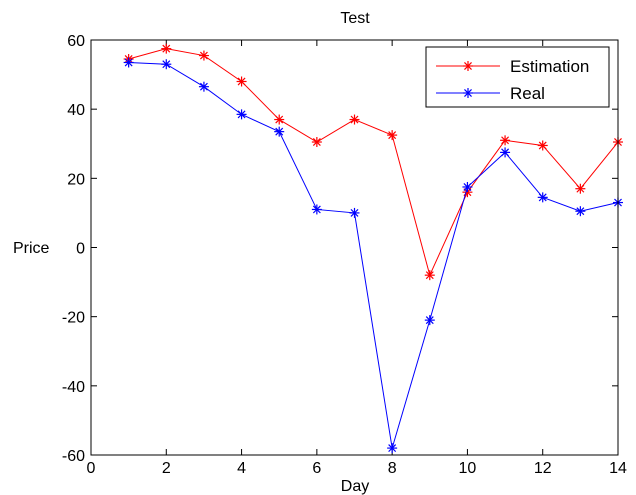 Image resolution: width=636 pixels, height=495 pixels. Describe the element at coordinates (73, 387) in the screenshot. I see `y-tick-label: -40` at that location.